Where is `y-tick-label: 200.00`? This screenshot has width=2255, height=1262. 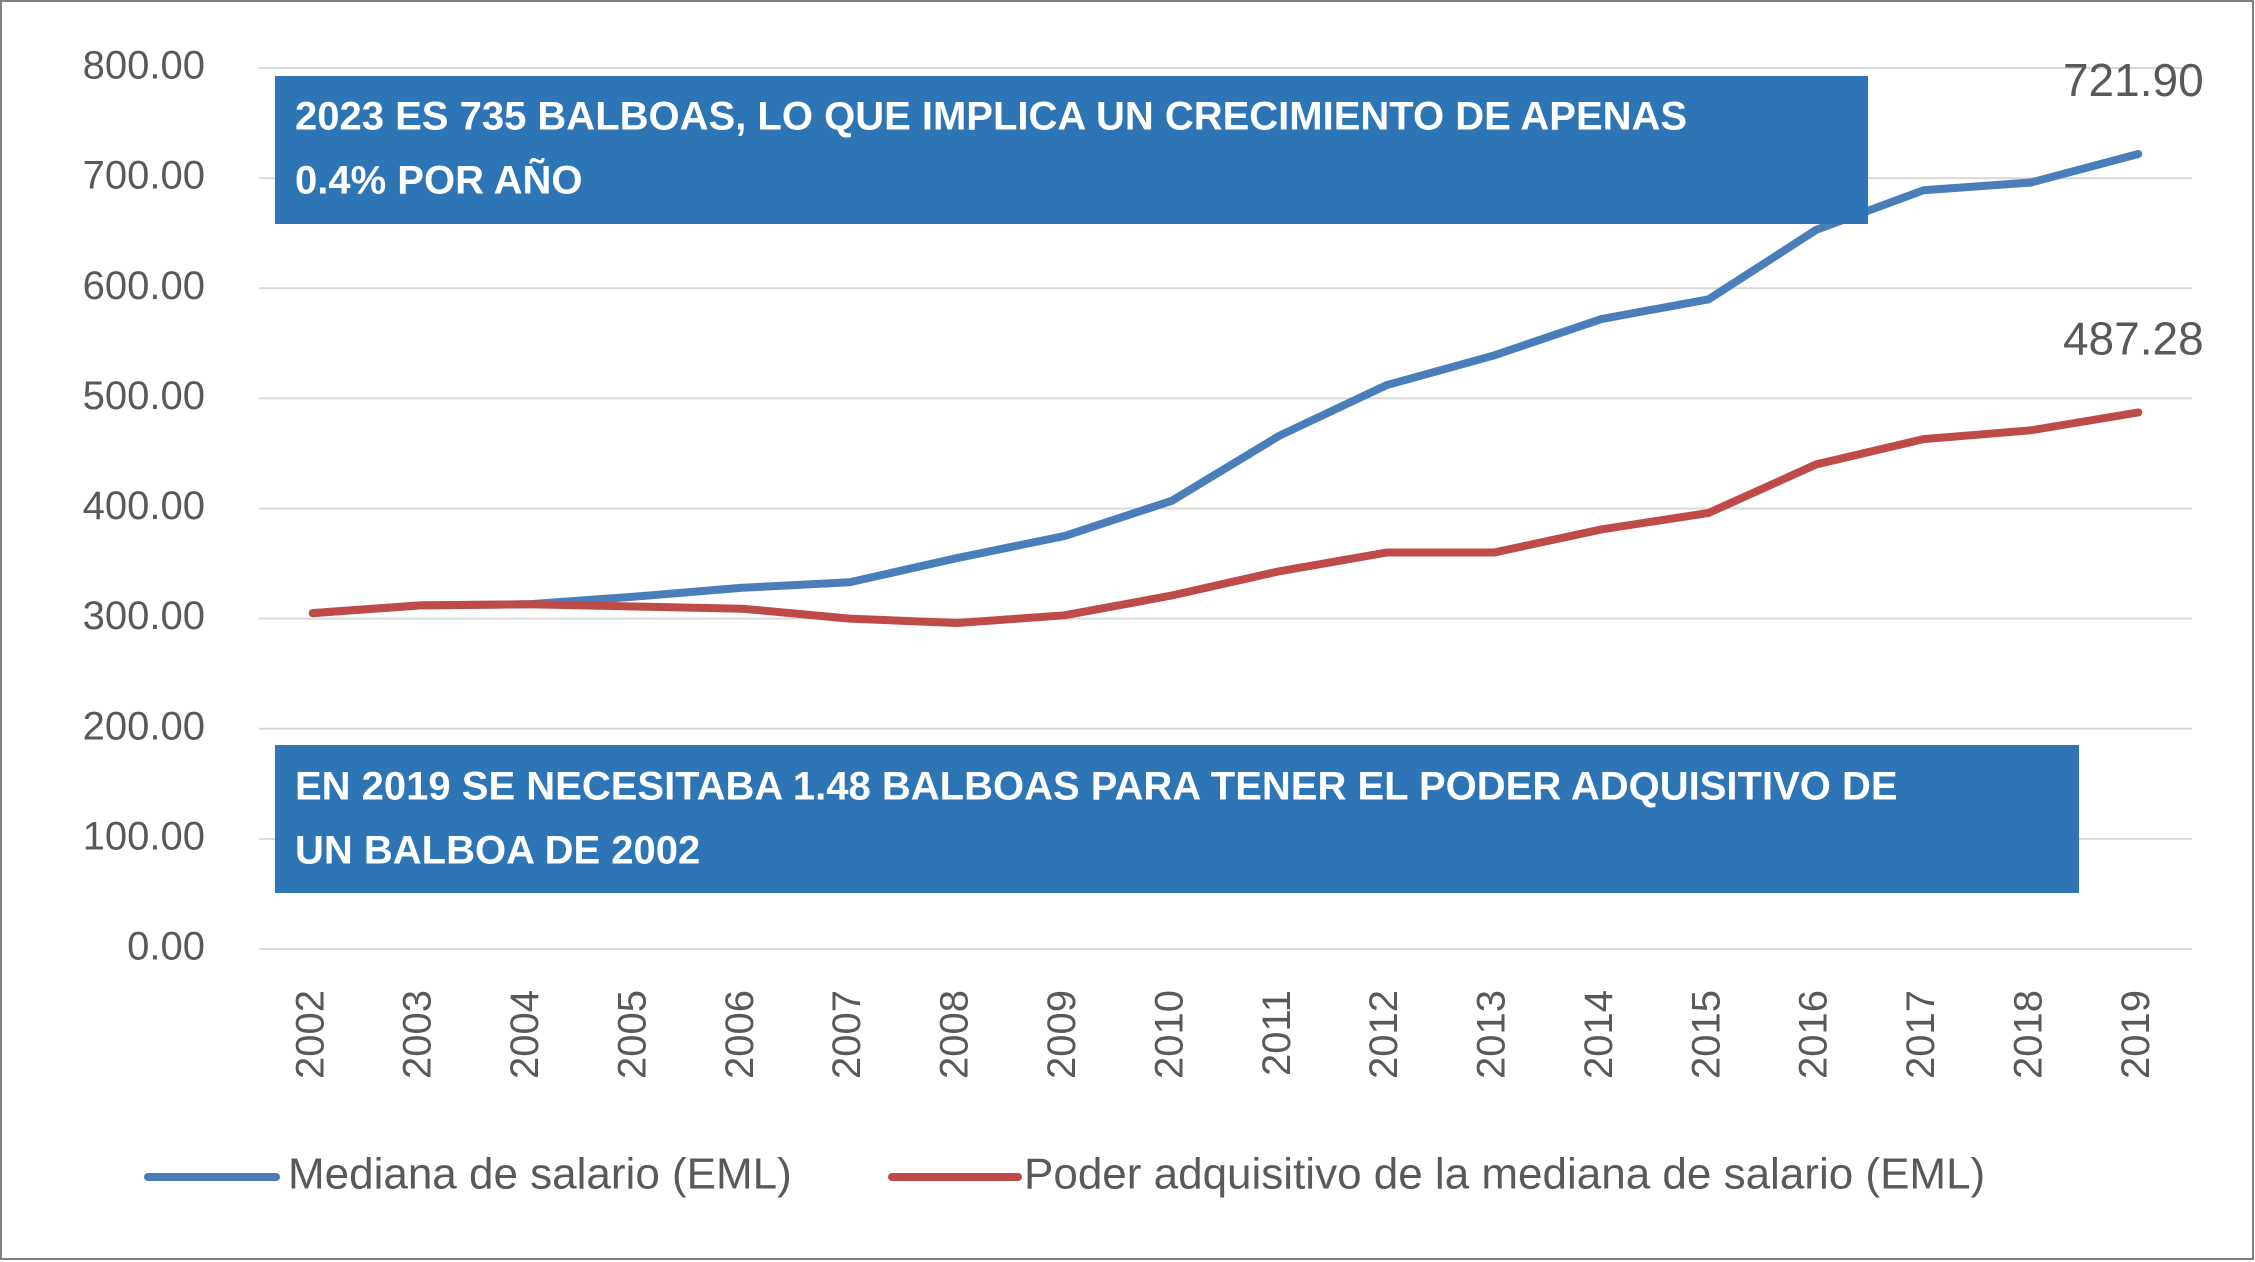
y-tick-label: 200.00 is located at coordinates (144, 726).